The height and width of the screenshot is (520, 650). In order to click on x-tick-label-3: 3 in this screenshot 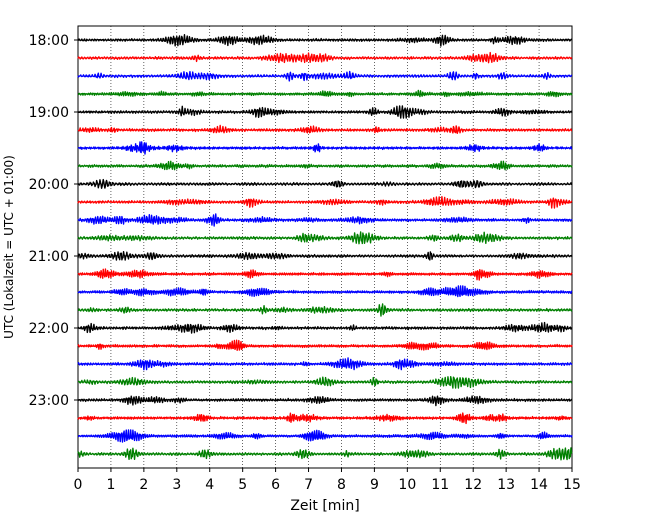, I will do `click(176, 485)`.